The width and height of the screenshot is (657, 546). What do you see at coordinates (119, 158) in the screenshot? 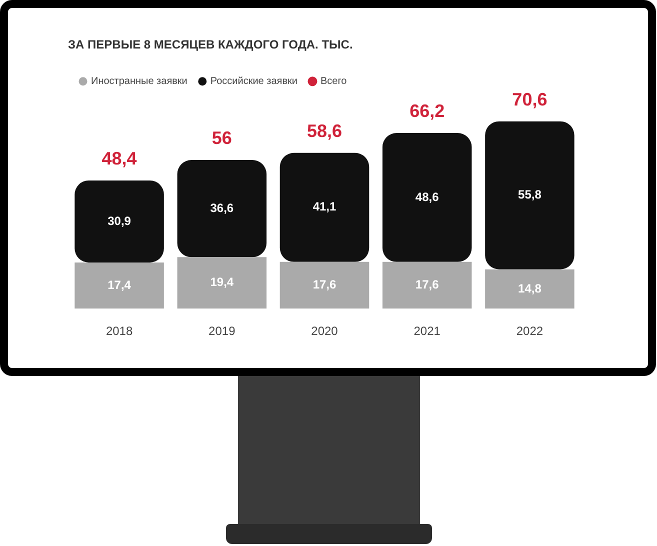
I see `total-label: 48,4` at bounding box center [119, 158].